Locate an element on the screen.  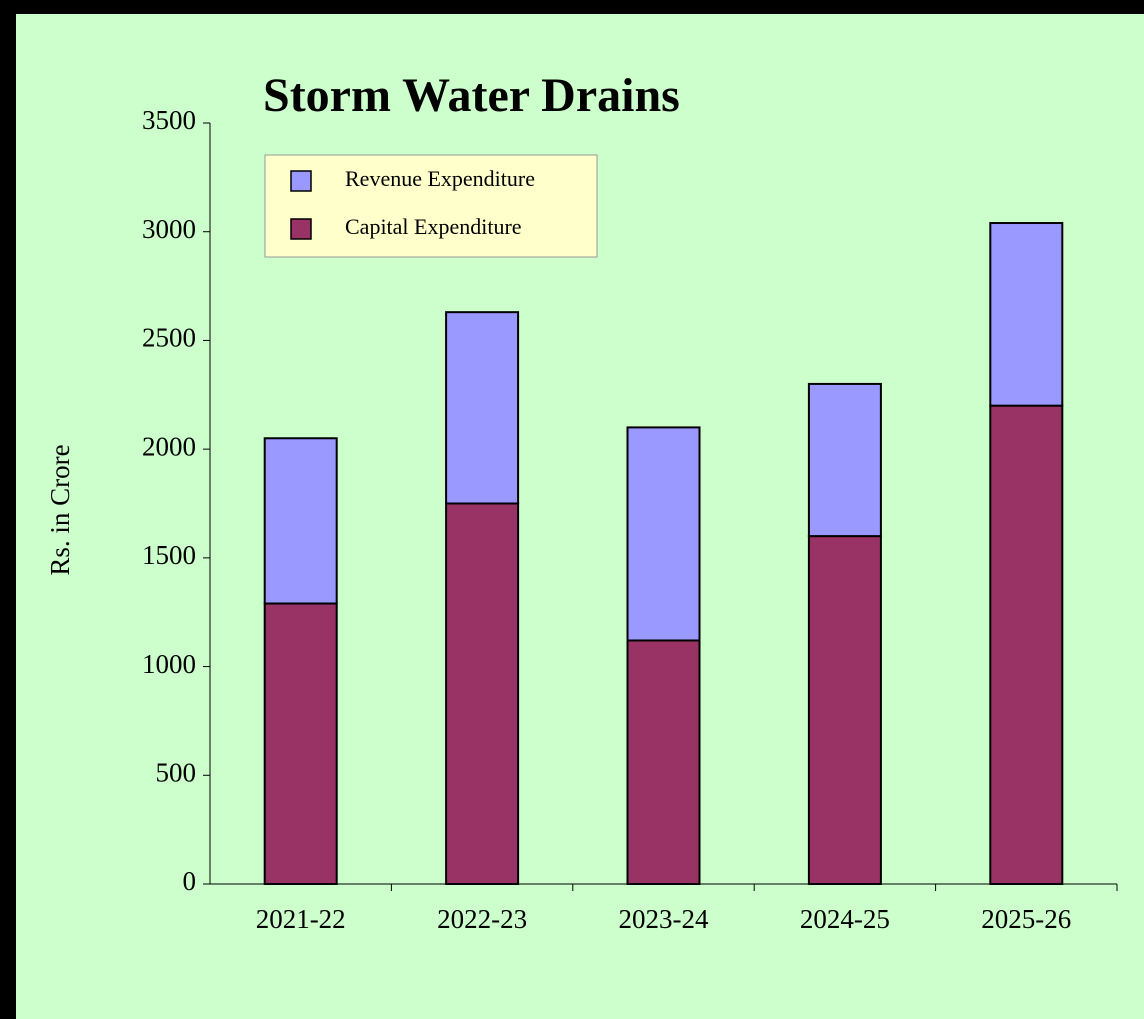
x-tick-label: 2021-22 is located at coordinates (301, 919).